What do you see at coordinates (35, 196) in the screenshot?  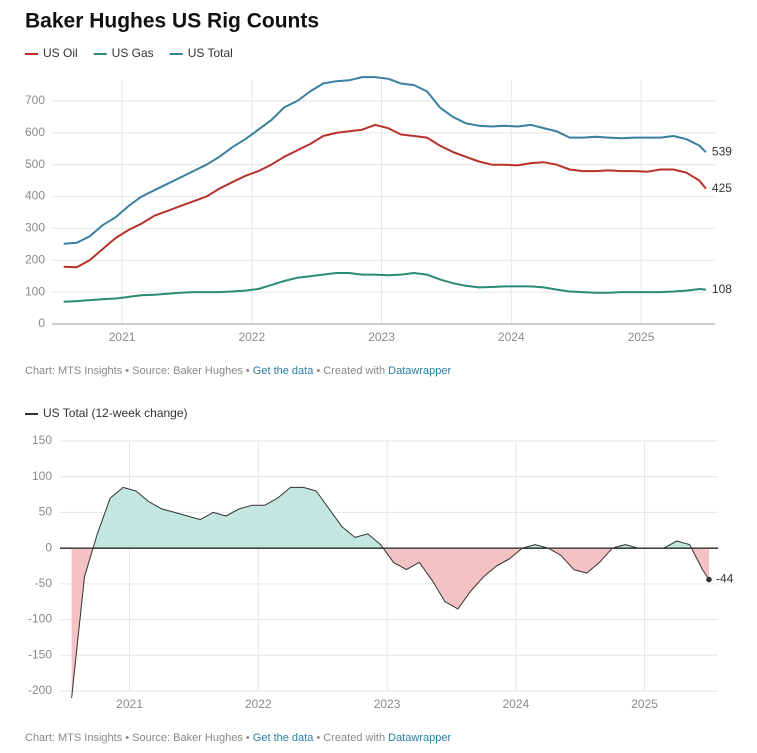 I see `y-tick-label: 400` at bounding box center [35, 196].